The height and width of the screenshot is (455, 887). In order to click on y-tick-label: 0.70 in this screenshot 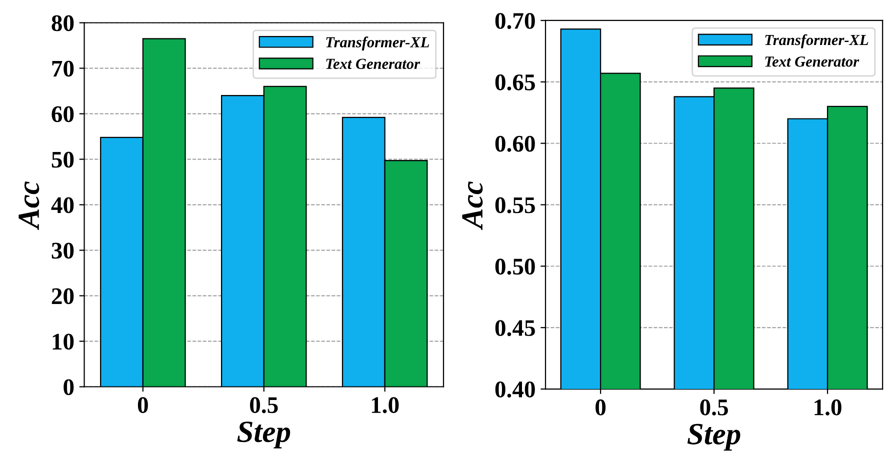, I will do `click(515, 21)`.